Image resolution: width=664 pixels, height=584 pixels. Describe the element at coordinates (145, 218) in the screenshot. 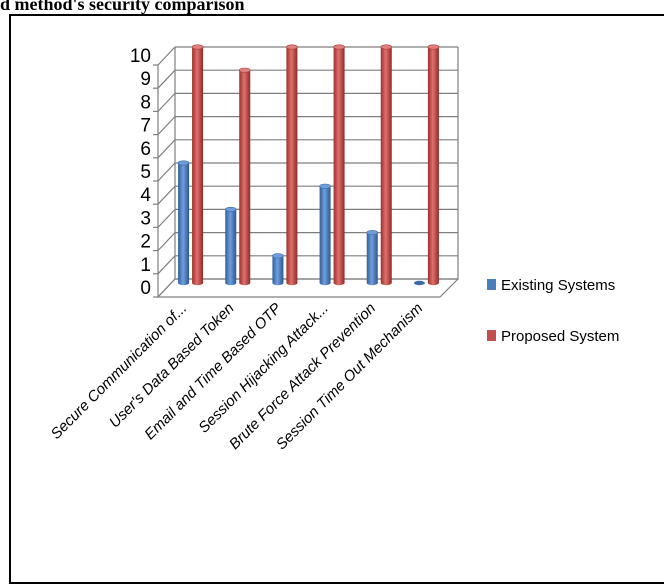

I see `y-tick-label: 3` at that location.